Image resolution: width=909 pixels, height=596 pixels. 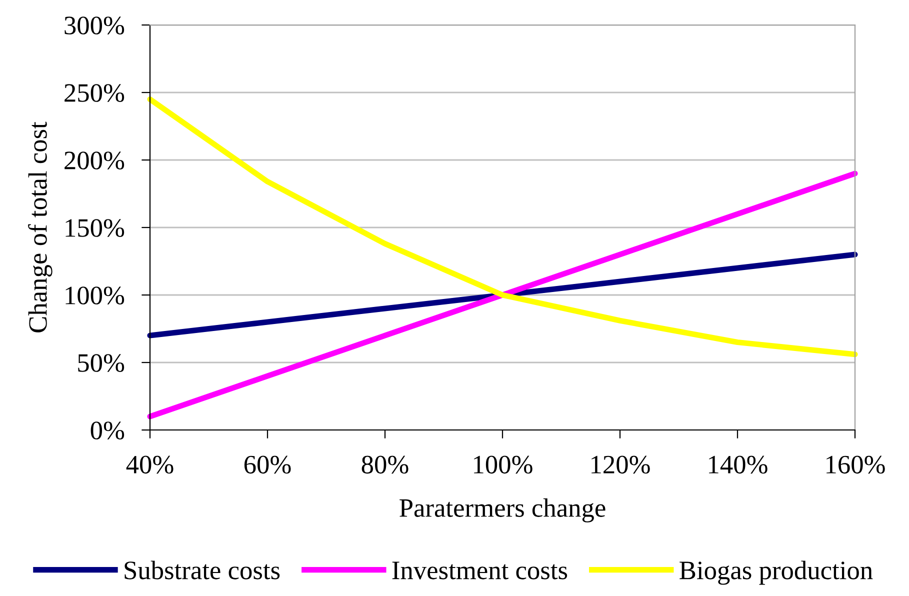 What do you see at coordinates (150, 465) in the screenshot?
I see `x-tick-label: 40%` at bounding box center [150, 465].